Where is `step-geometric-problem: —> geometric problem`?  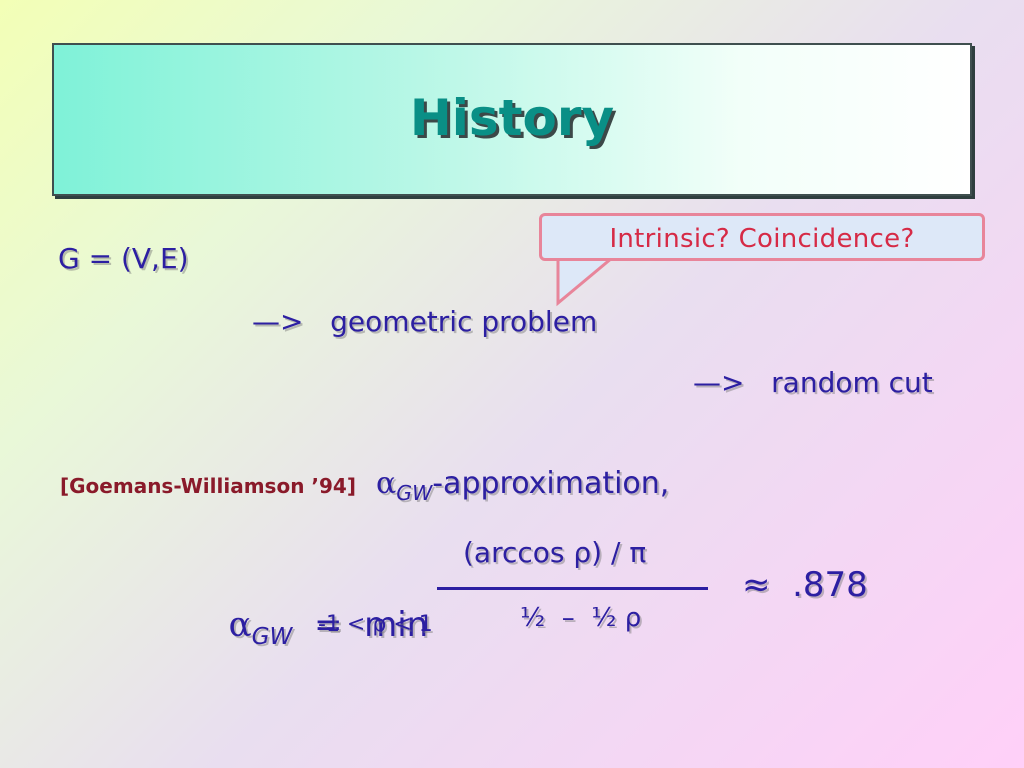
step-geometric-problem: —> geometric problem is located at coordinates (425, 321).